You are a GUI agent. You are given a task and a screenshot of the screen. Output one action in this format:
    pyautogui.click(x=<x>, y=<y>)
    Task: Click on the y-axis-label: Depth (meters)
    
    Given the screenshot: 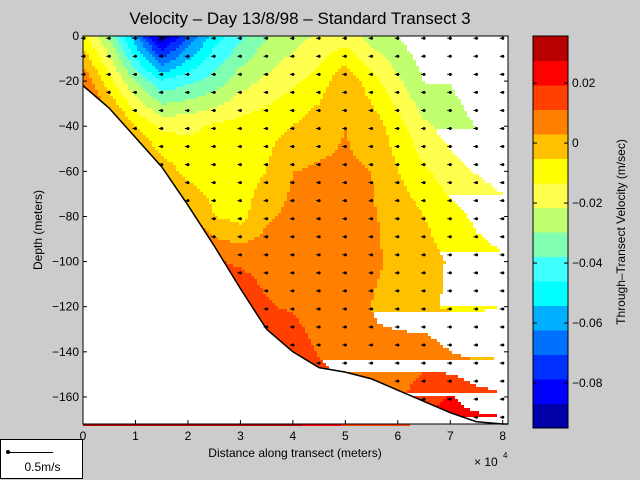 What is the action you would take?
    pyautogui.click(x=38, y=230)
    